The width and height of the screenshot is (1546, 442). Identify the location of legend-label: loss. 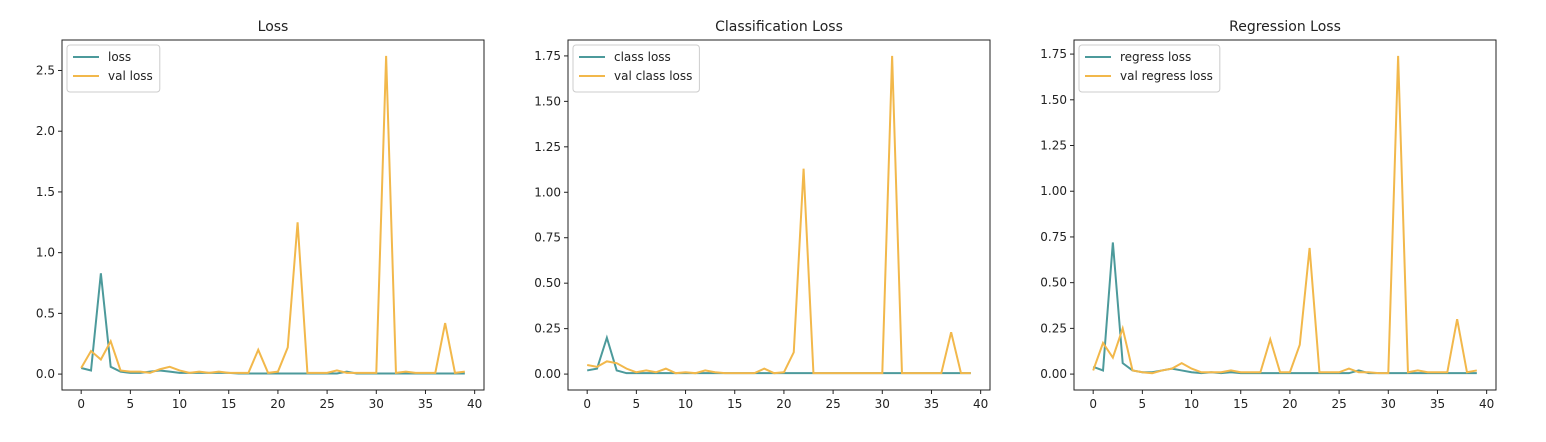
(119, 57).